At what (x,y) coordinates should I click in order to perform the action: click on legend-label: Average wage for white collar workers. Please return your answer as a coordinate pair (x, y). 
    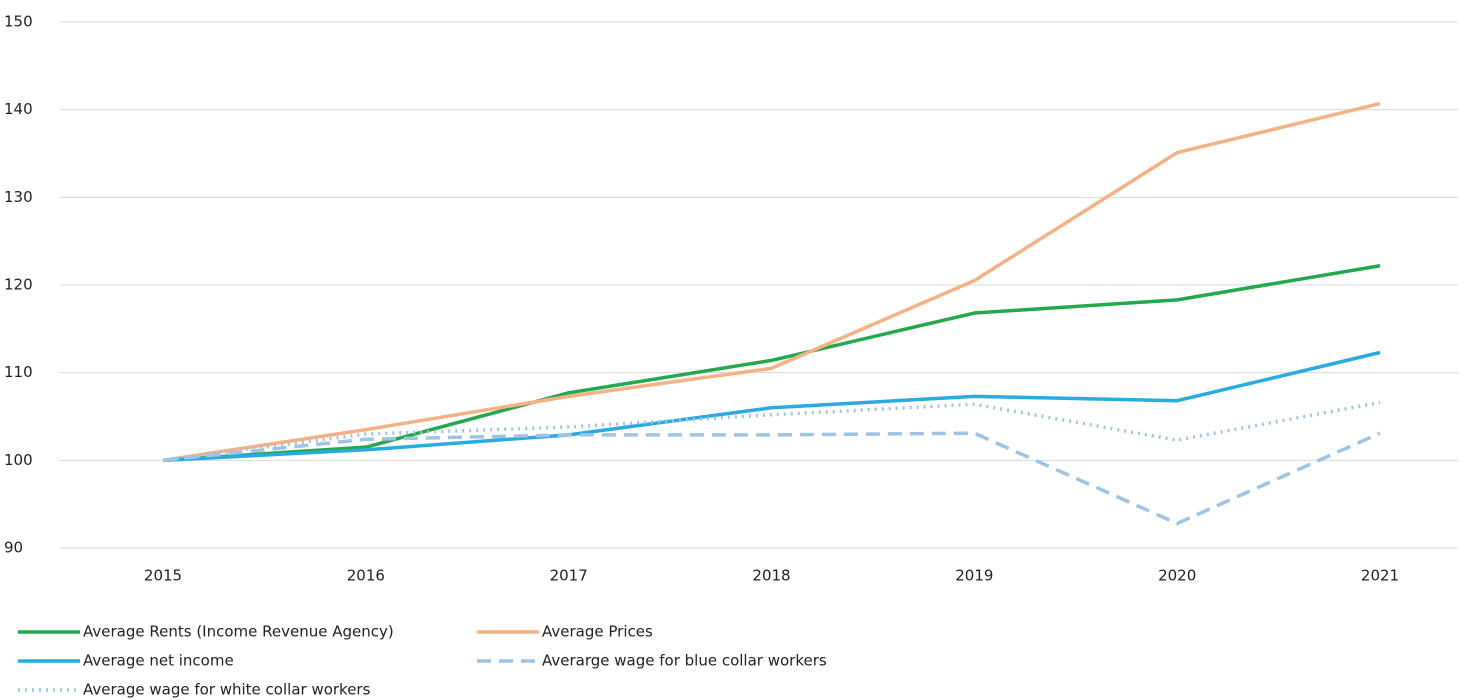
    Looking at the image, I should click on (227, 690).